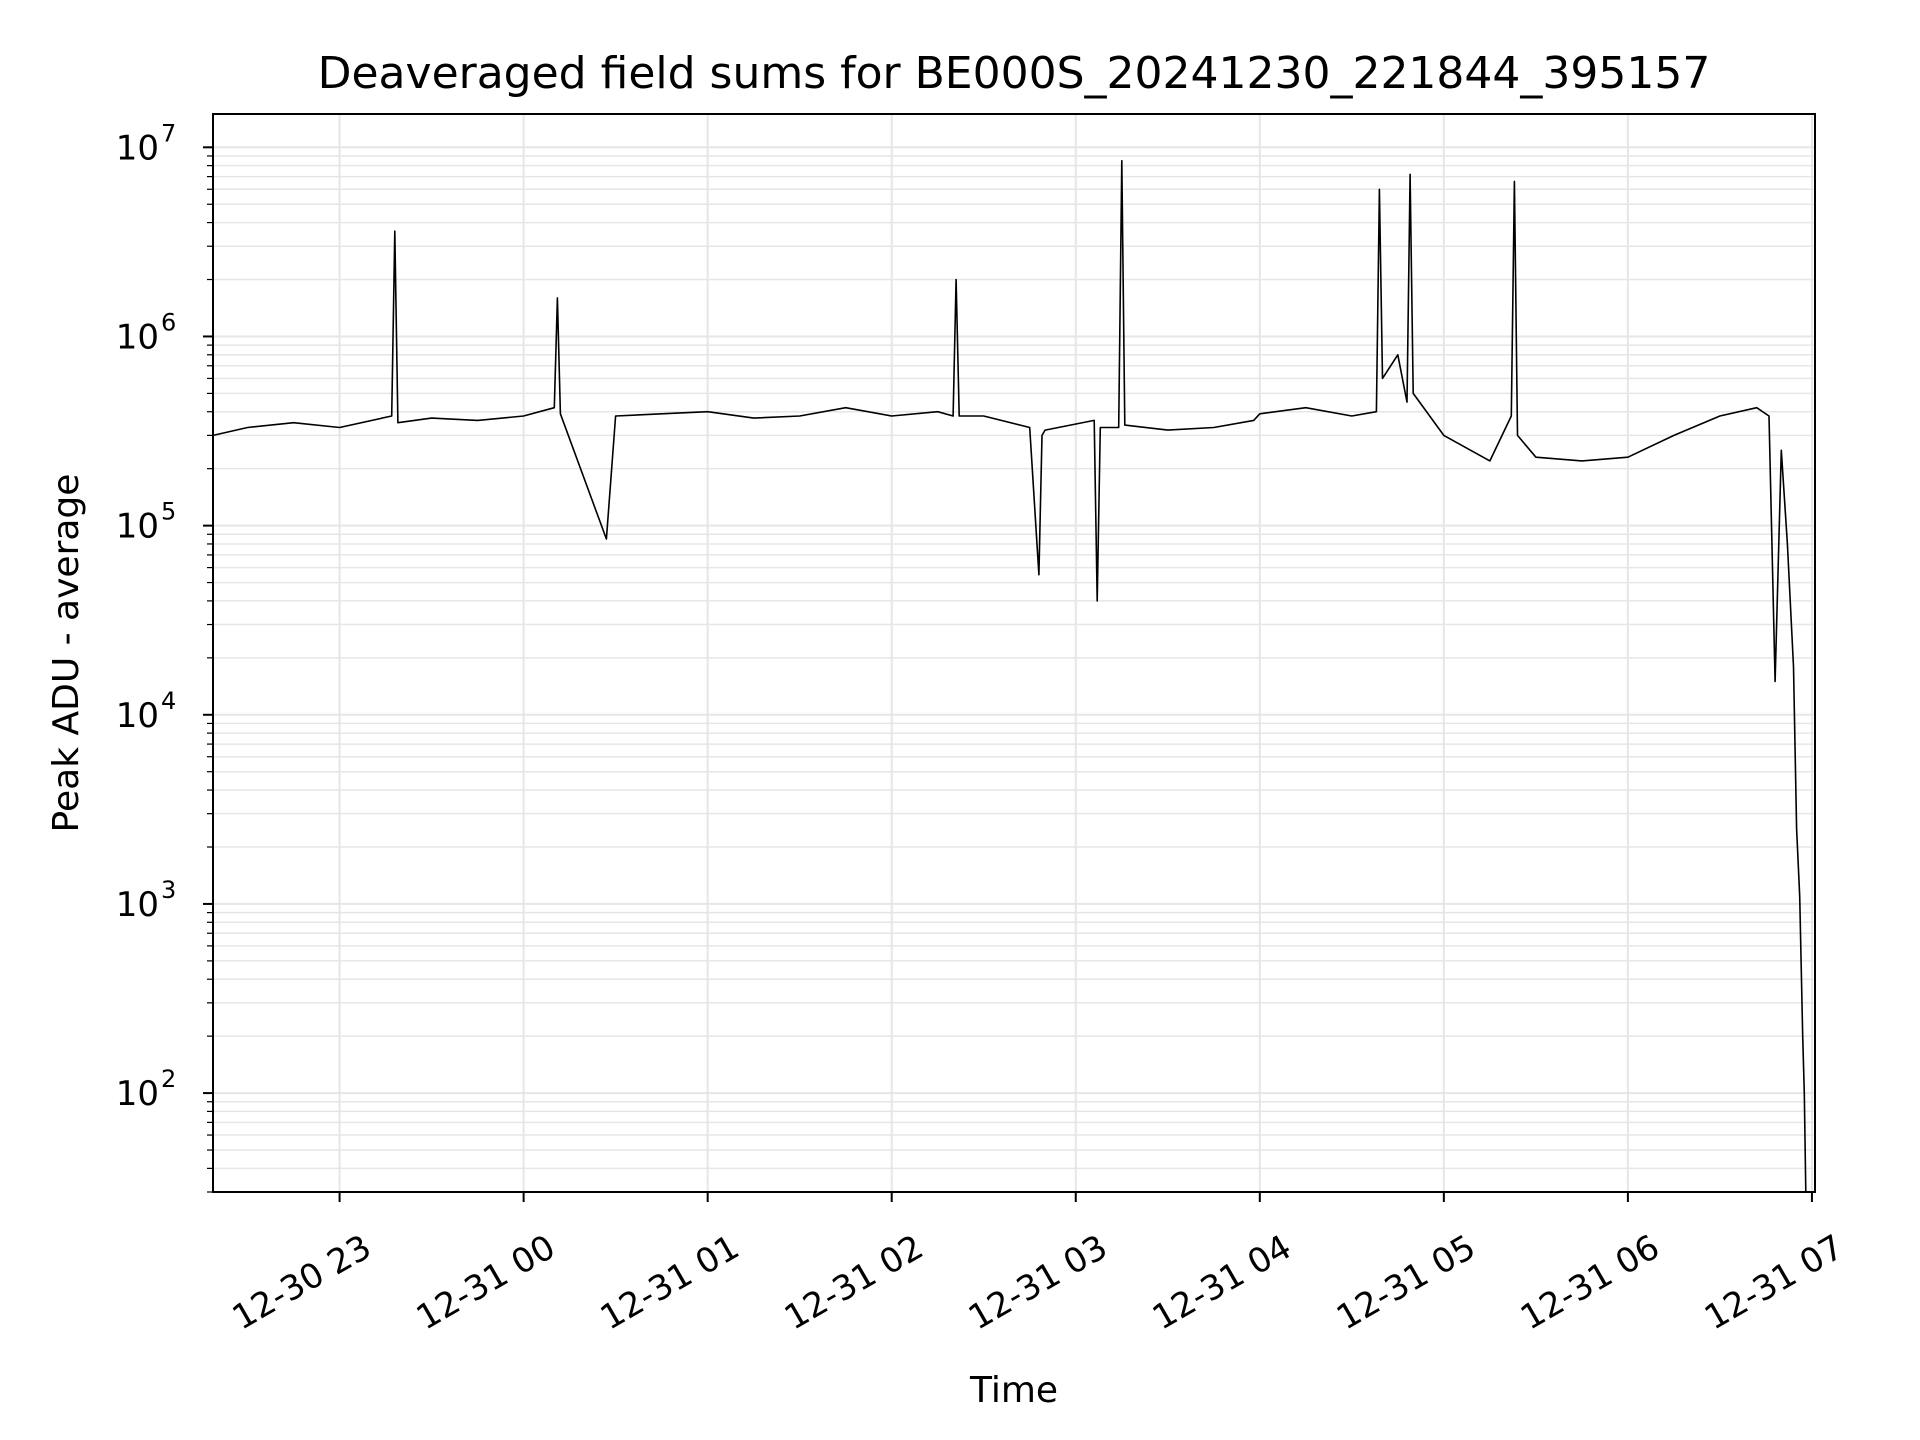 Image resolution: width=1920 pixels, height=1440 pixels. What do you see at coordinates (168, 890) in the screenshot?
I see `y-tick-exponent: 3` at bounding box center [168, 890].